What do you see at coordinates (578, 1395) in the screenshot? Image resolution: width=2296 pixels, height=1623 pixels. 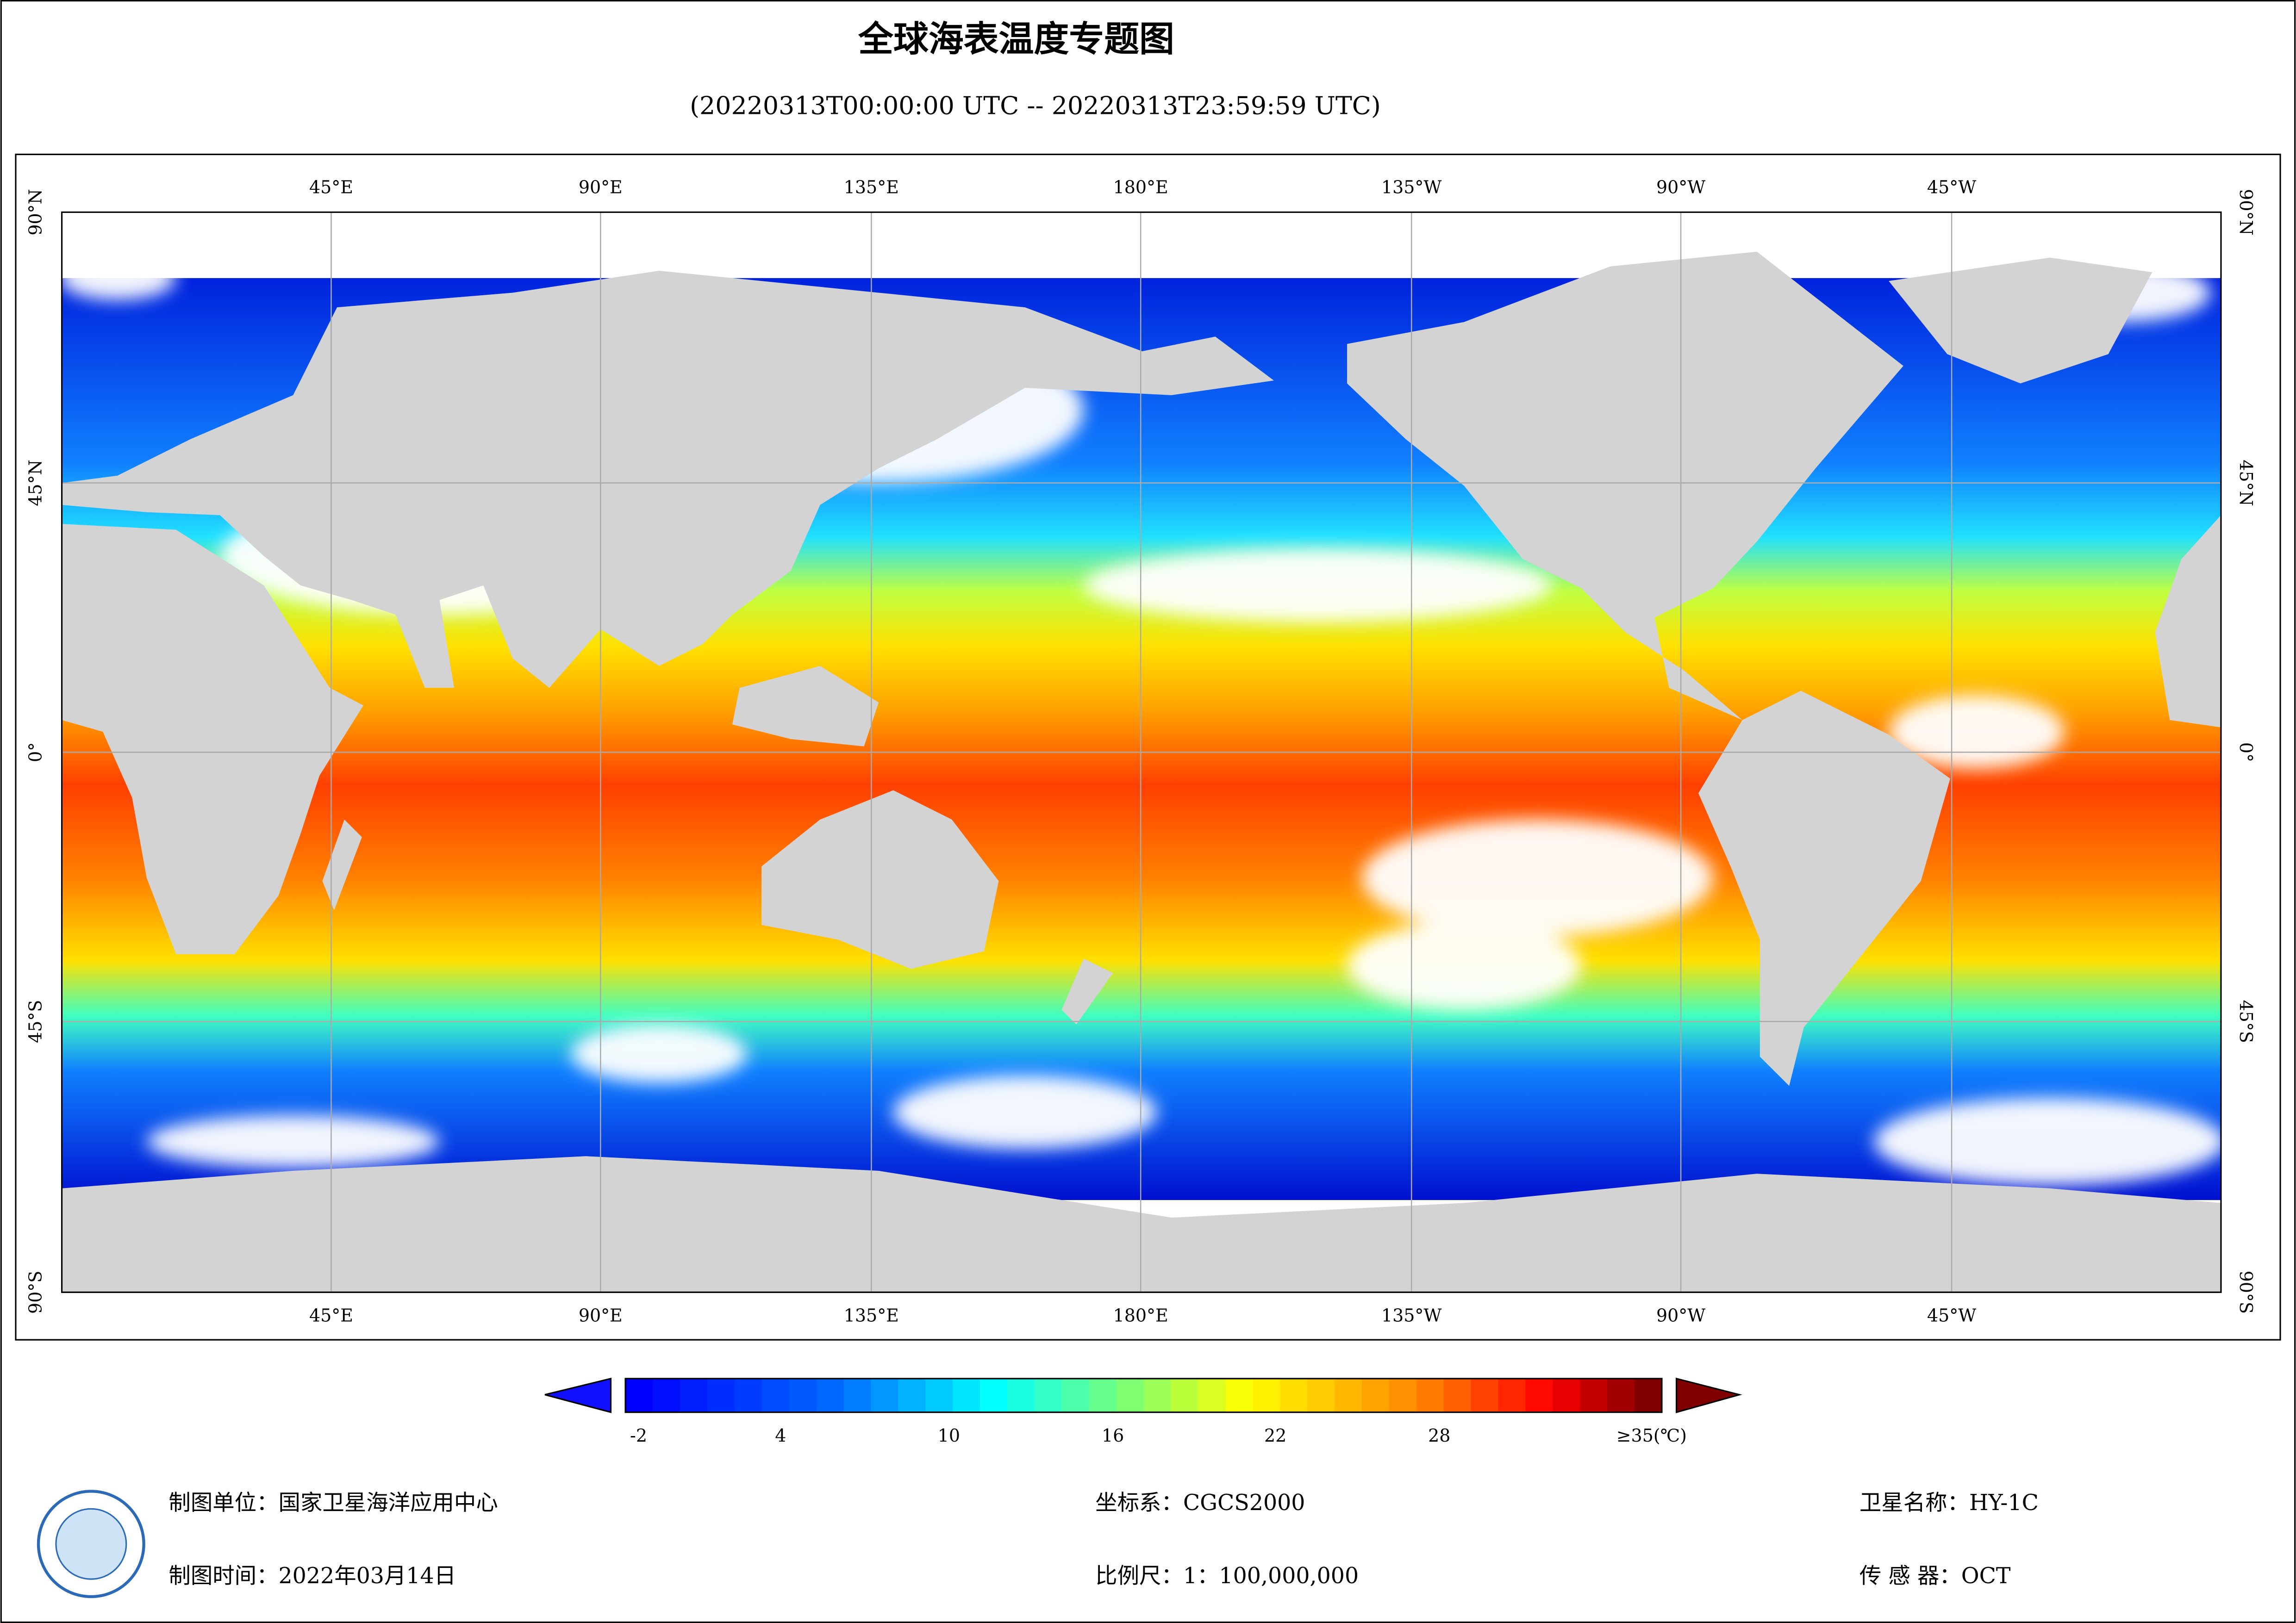 I see `colorbar-under-arrow` at bounding box center [578, 1395].